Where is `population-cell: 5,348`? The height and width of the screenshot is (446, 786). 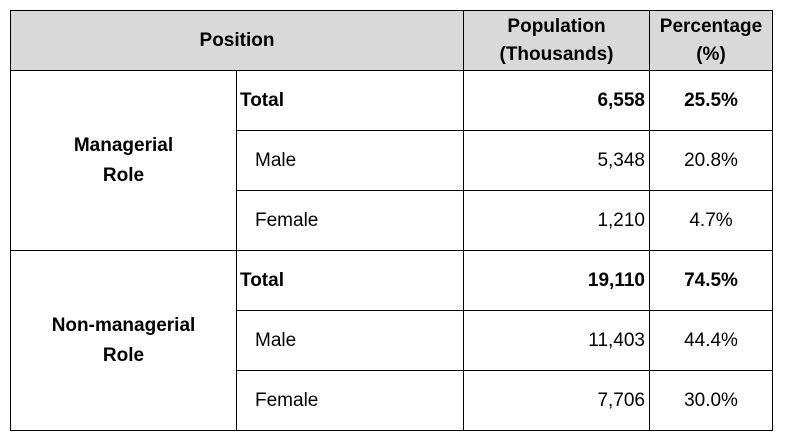 population-cell: 5,348 is located at coordinates (556, 160).